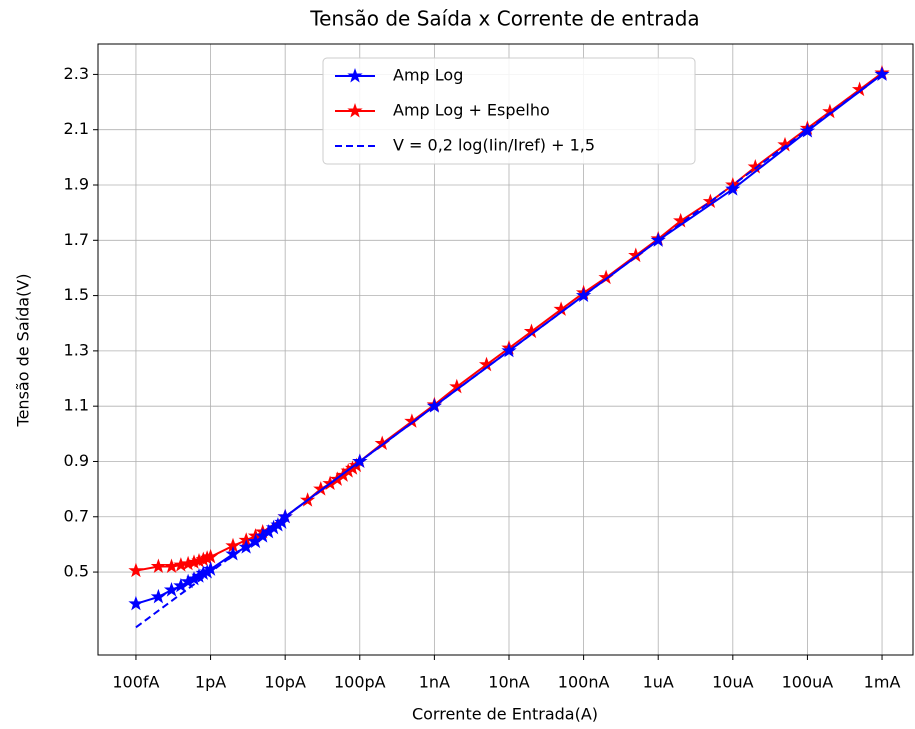 The image size is (915, 729). What do you see at coordinates (135, 682) in the screenshot?
I see `x-tick-label: 100fA` at bounding box center [135, 682].